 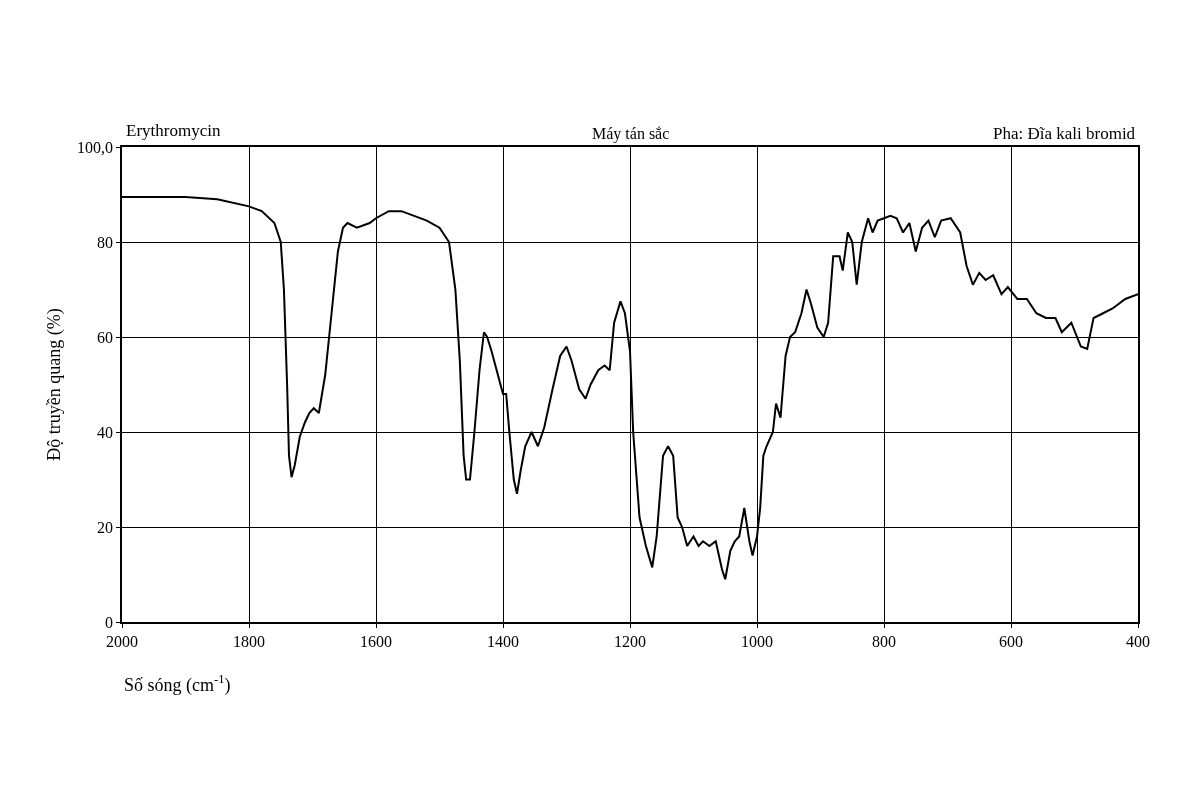 What do you see at coordinates (1011, 641) in the screenshot?
I see `x-tick-label: 600` at bounding box center [1011, 641].